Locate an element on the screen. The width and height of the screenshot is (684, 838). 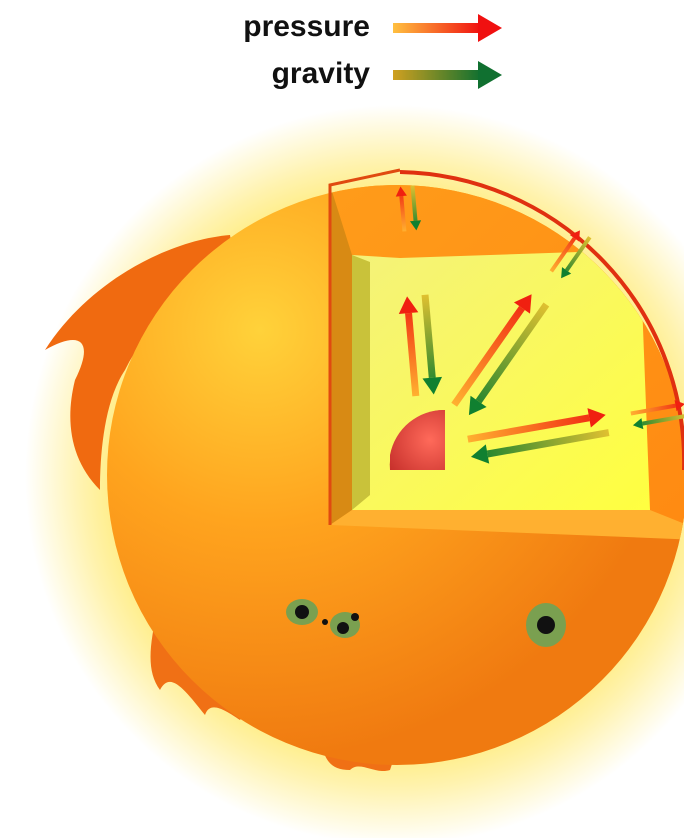
prominence is located at coordinates (140, 362).